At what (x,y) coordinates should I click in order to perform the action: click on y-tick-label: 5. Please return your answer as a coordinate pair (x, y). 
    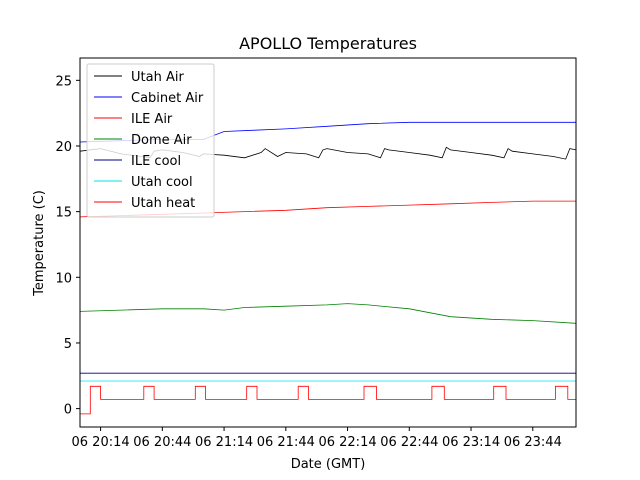
    Looking at the image, I should click on (68, 344).